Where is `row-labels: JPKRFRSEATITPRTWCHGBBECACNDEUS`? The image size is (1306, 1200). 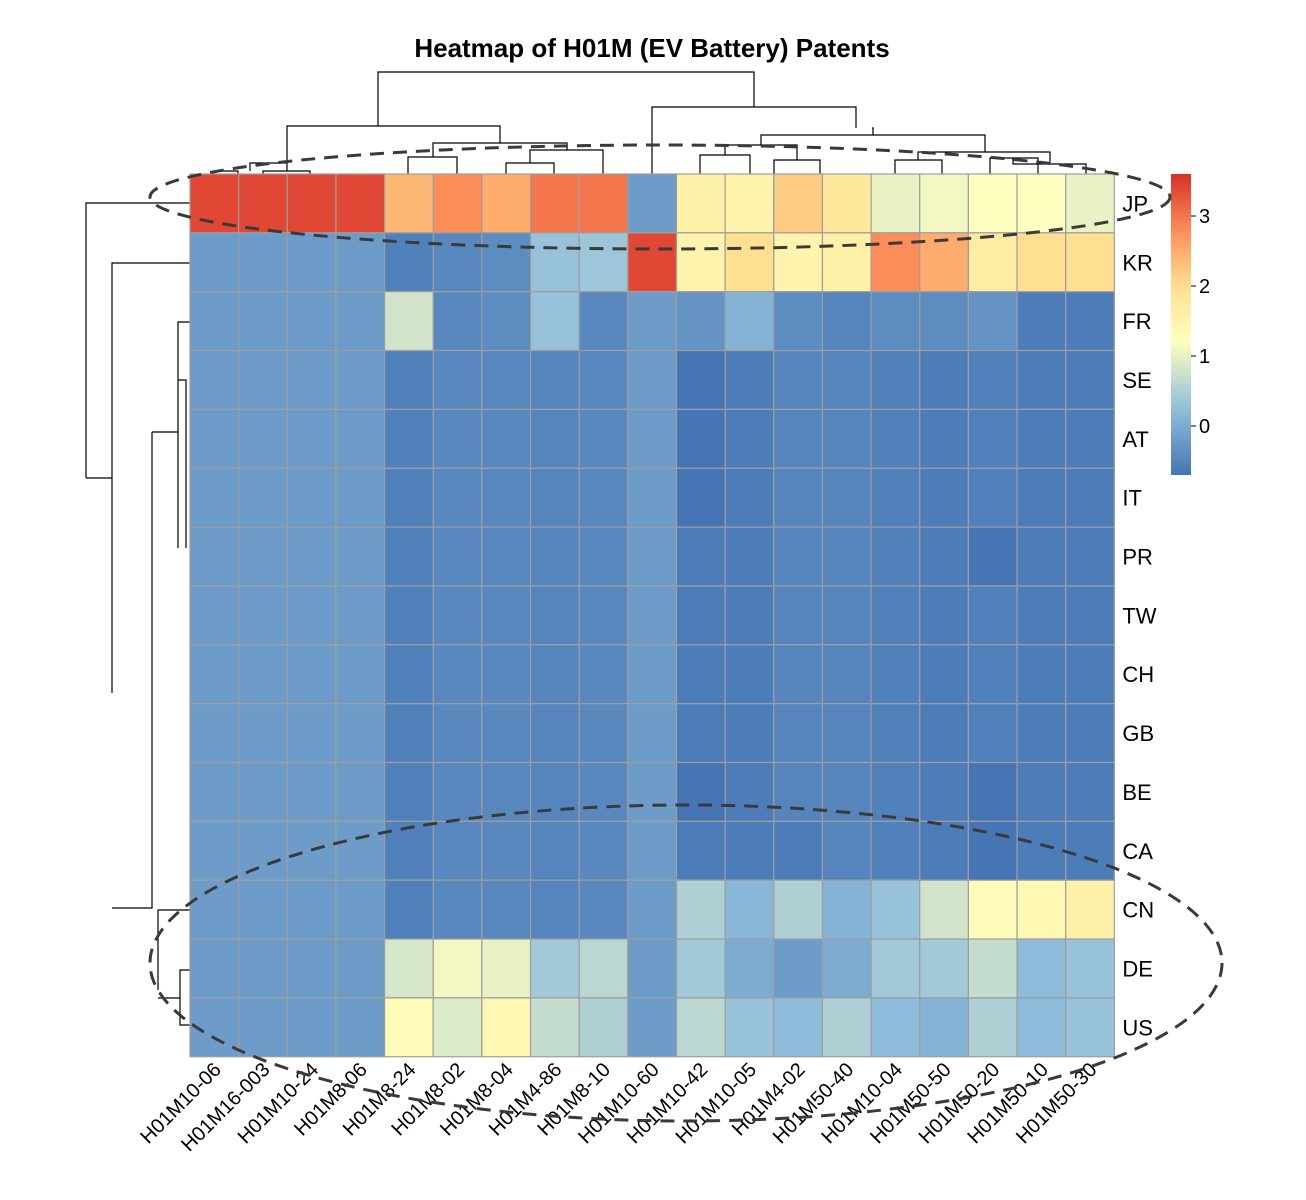
row-labels: JPKRFRSEATITPRTWCHGBBECACNDEUS is located at coordinates (1139, 615).